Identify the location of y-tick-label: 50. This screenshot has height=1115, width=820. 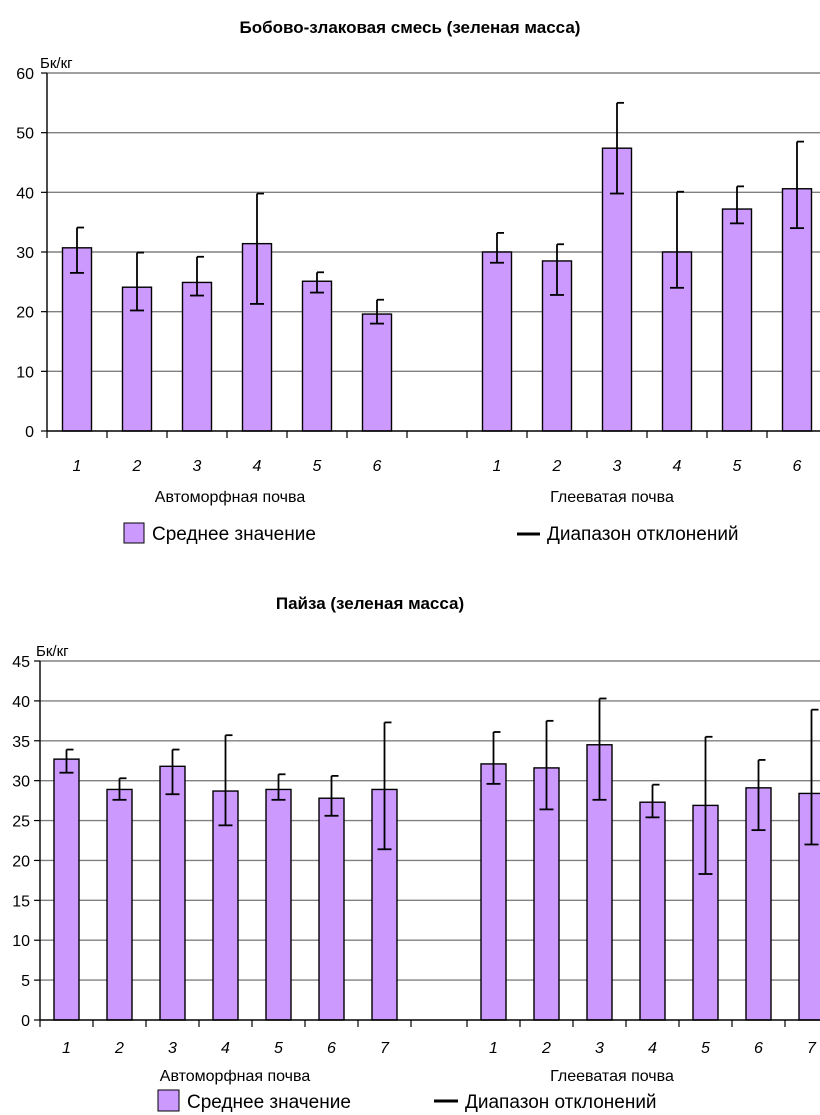
(25, 134).